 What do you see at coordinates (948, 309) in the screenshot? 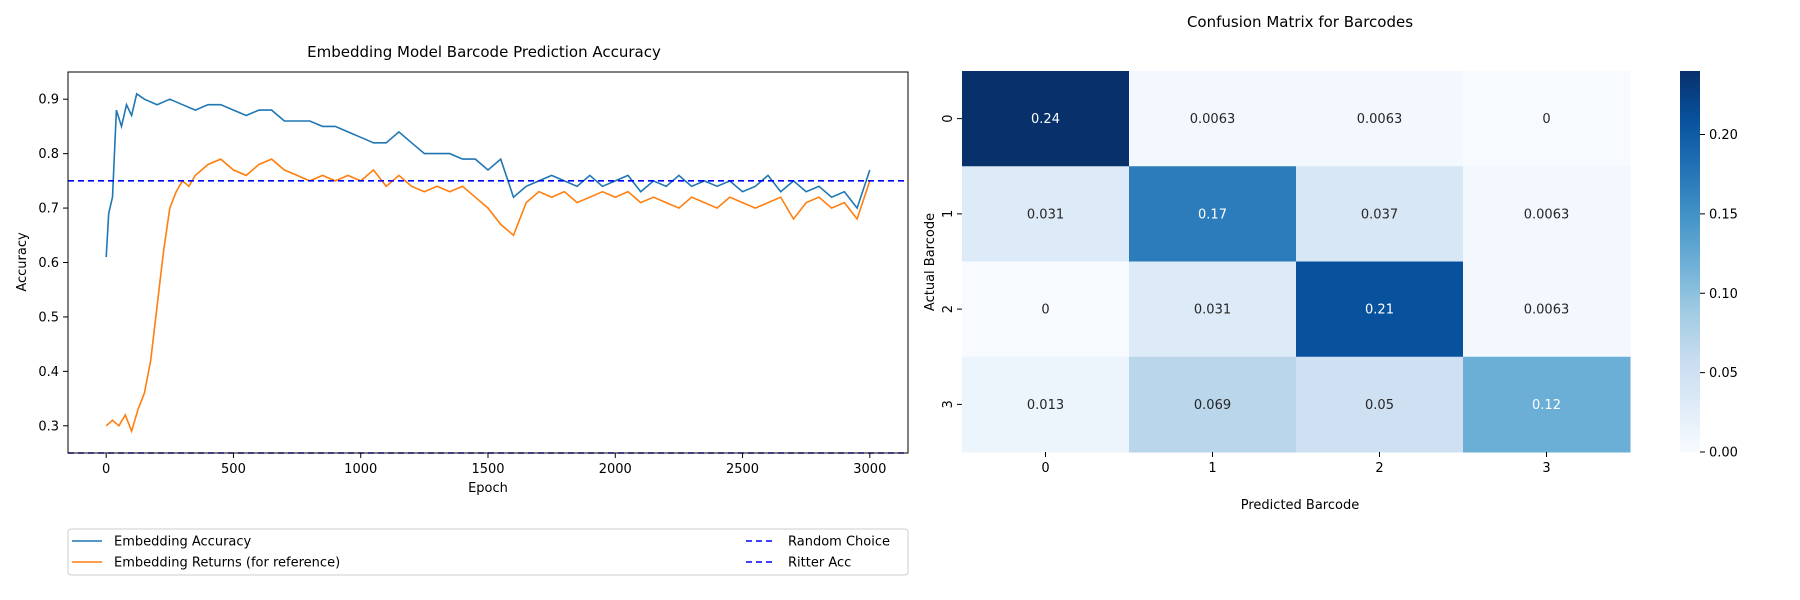
I see `heatmap-y-tick-label: 2` at bounding box center [948, 309].